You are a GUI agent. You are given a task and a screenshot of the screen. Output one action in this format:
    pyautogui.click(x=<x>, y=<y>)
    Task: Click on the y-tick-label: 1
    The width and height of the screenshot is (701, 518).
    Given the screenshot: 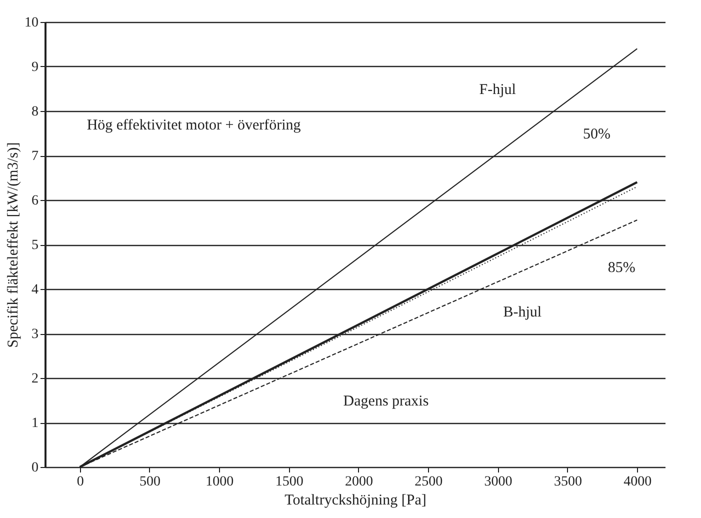 What is the action you would take?
    pyautogui.click(x=35, y=423)
    